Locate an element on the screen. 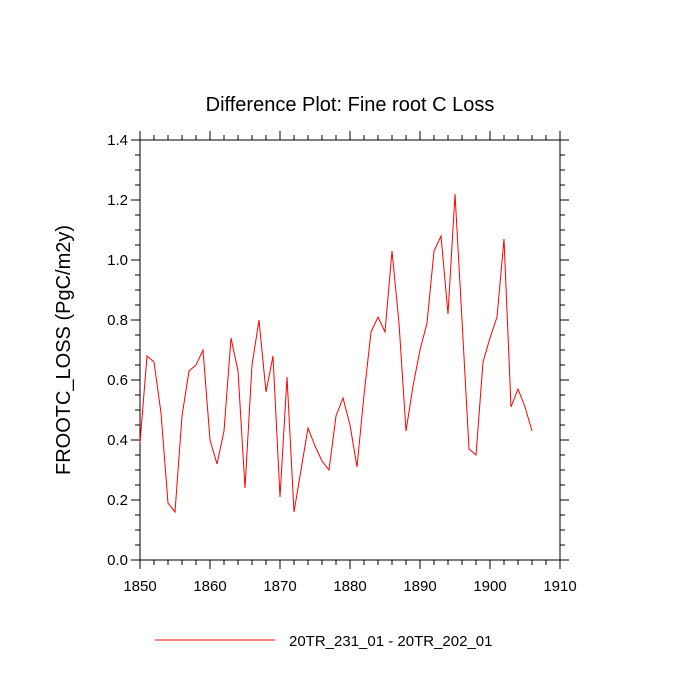  y-tick-label: 1.2 is located at coordinates (117, 200).